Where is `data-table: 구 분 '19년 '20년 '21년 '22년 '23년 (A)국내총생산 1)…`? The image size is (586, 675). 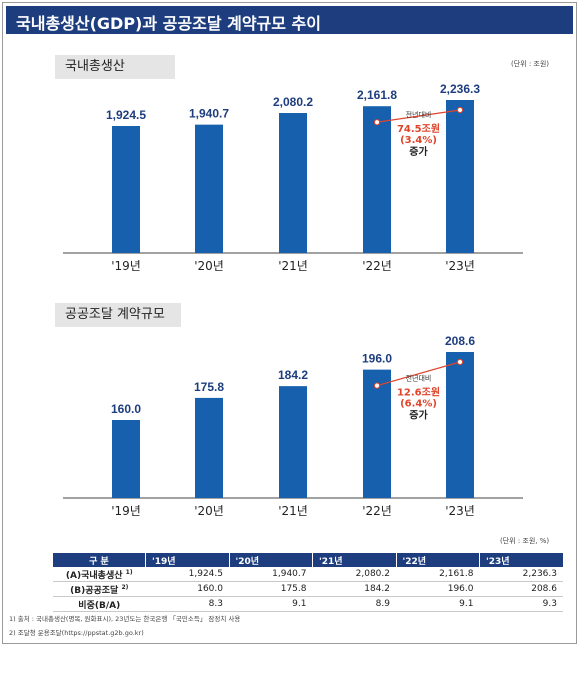
data-table: 구 분 '19년 '20년 '21년 '22년 '23년 (A)국내총생산 1)… is located at coordinates (308, 582).